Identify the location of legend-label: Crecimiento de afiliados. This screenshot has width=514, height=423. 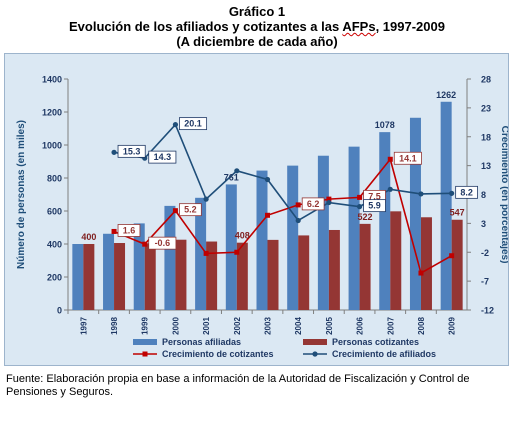
(384, 354).